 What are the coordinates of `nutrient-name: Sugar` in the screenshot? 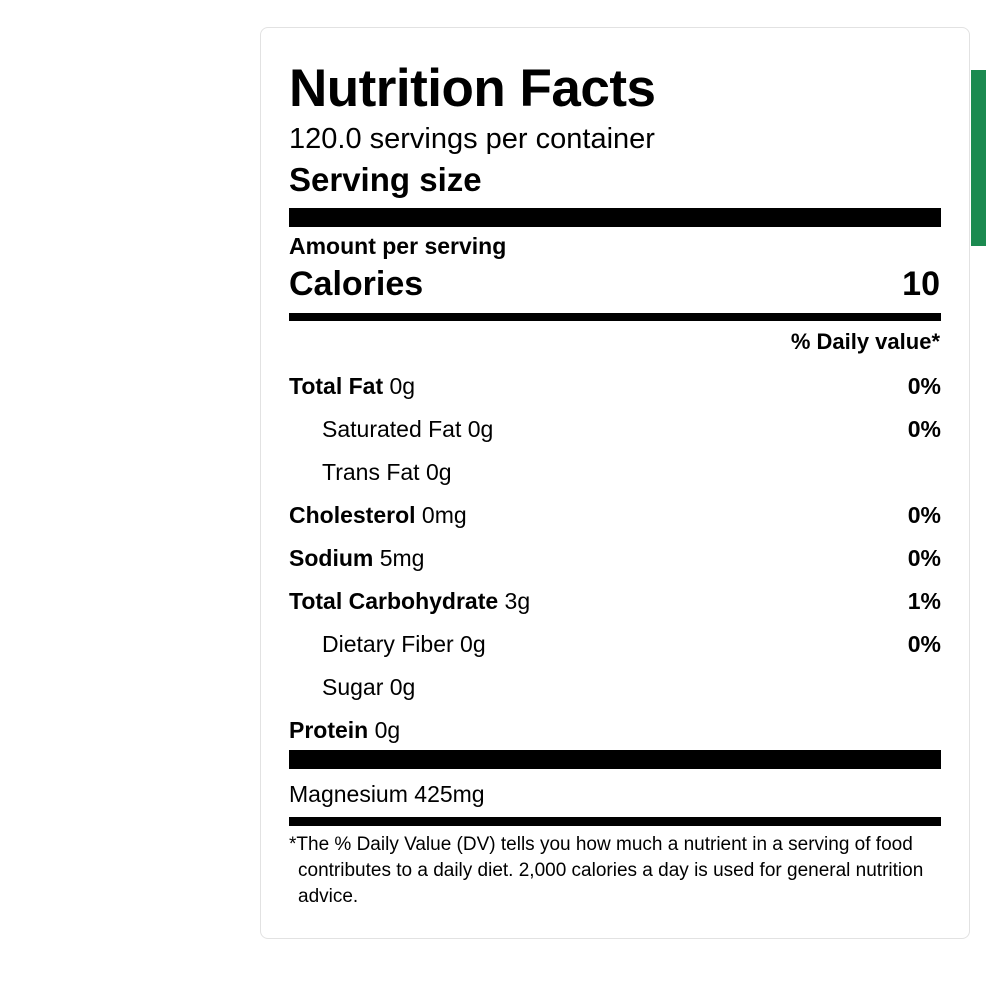 It's located at (353, 687).